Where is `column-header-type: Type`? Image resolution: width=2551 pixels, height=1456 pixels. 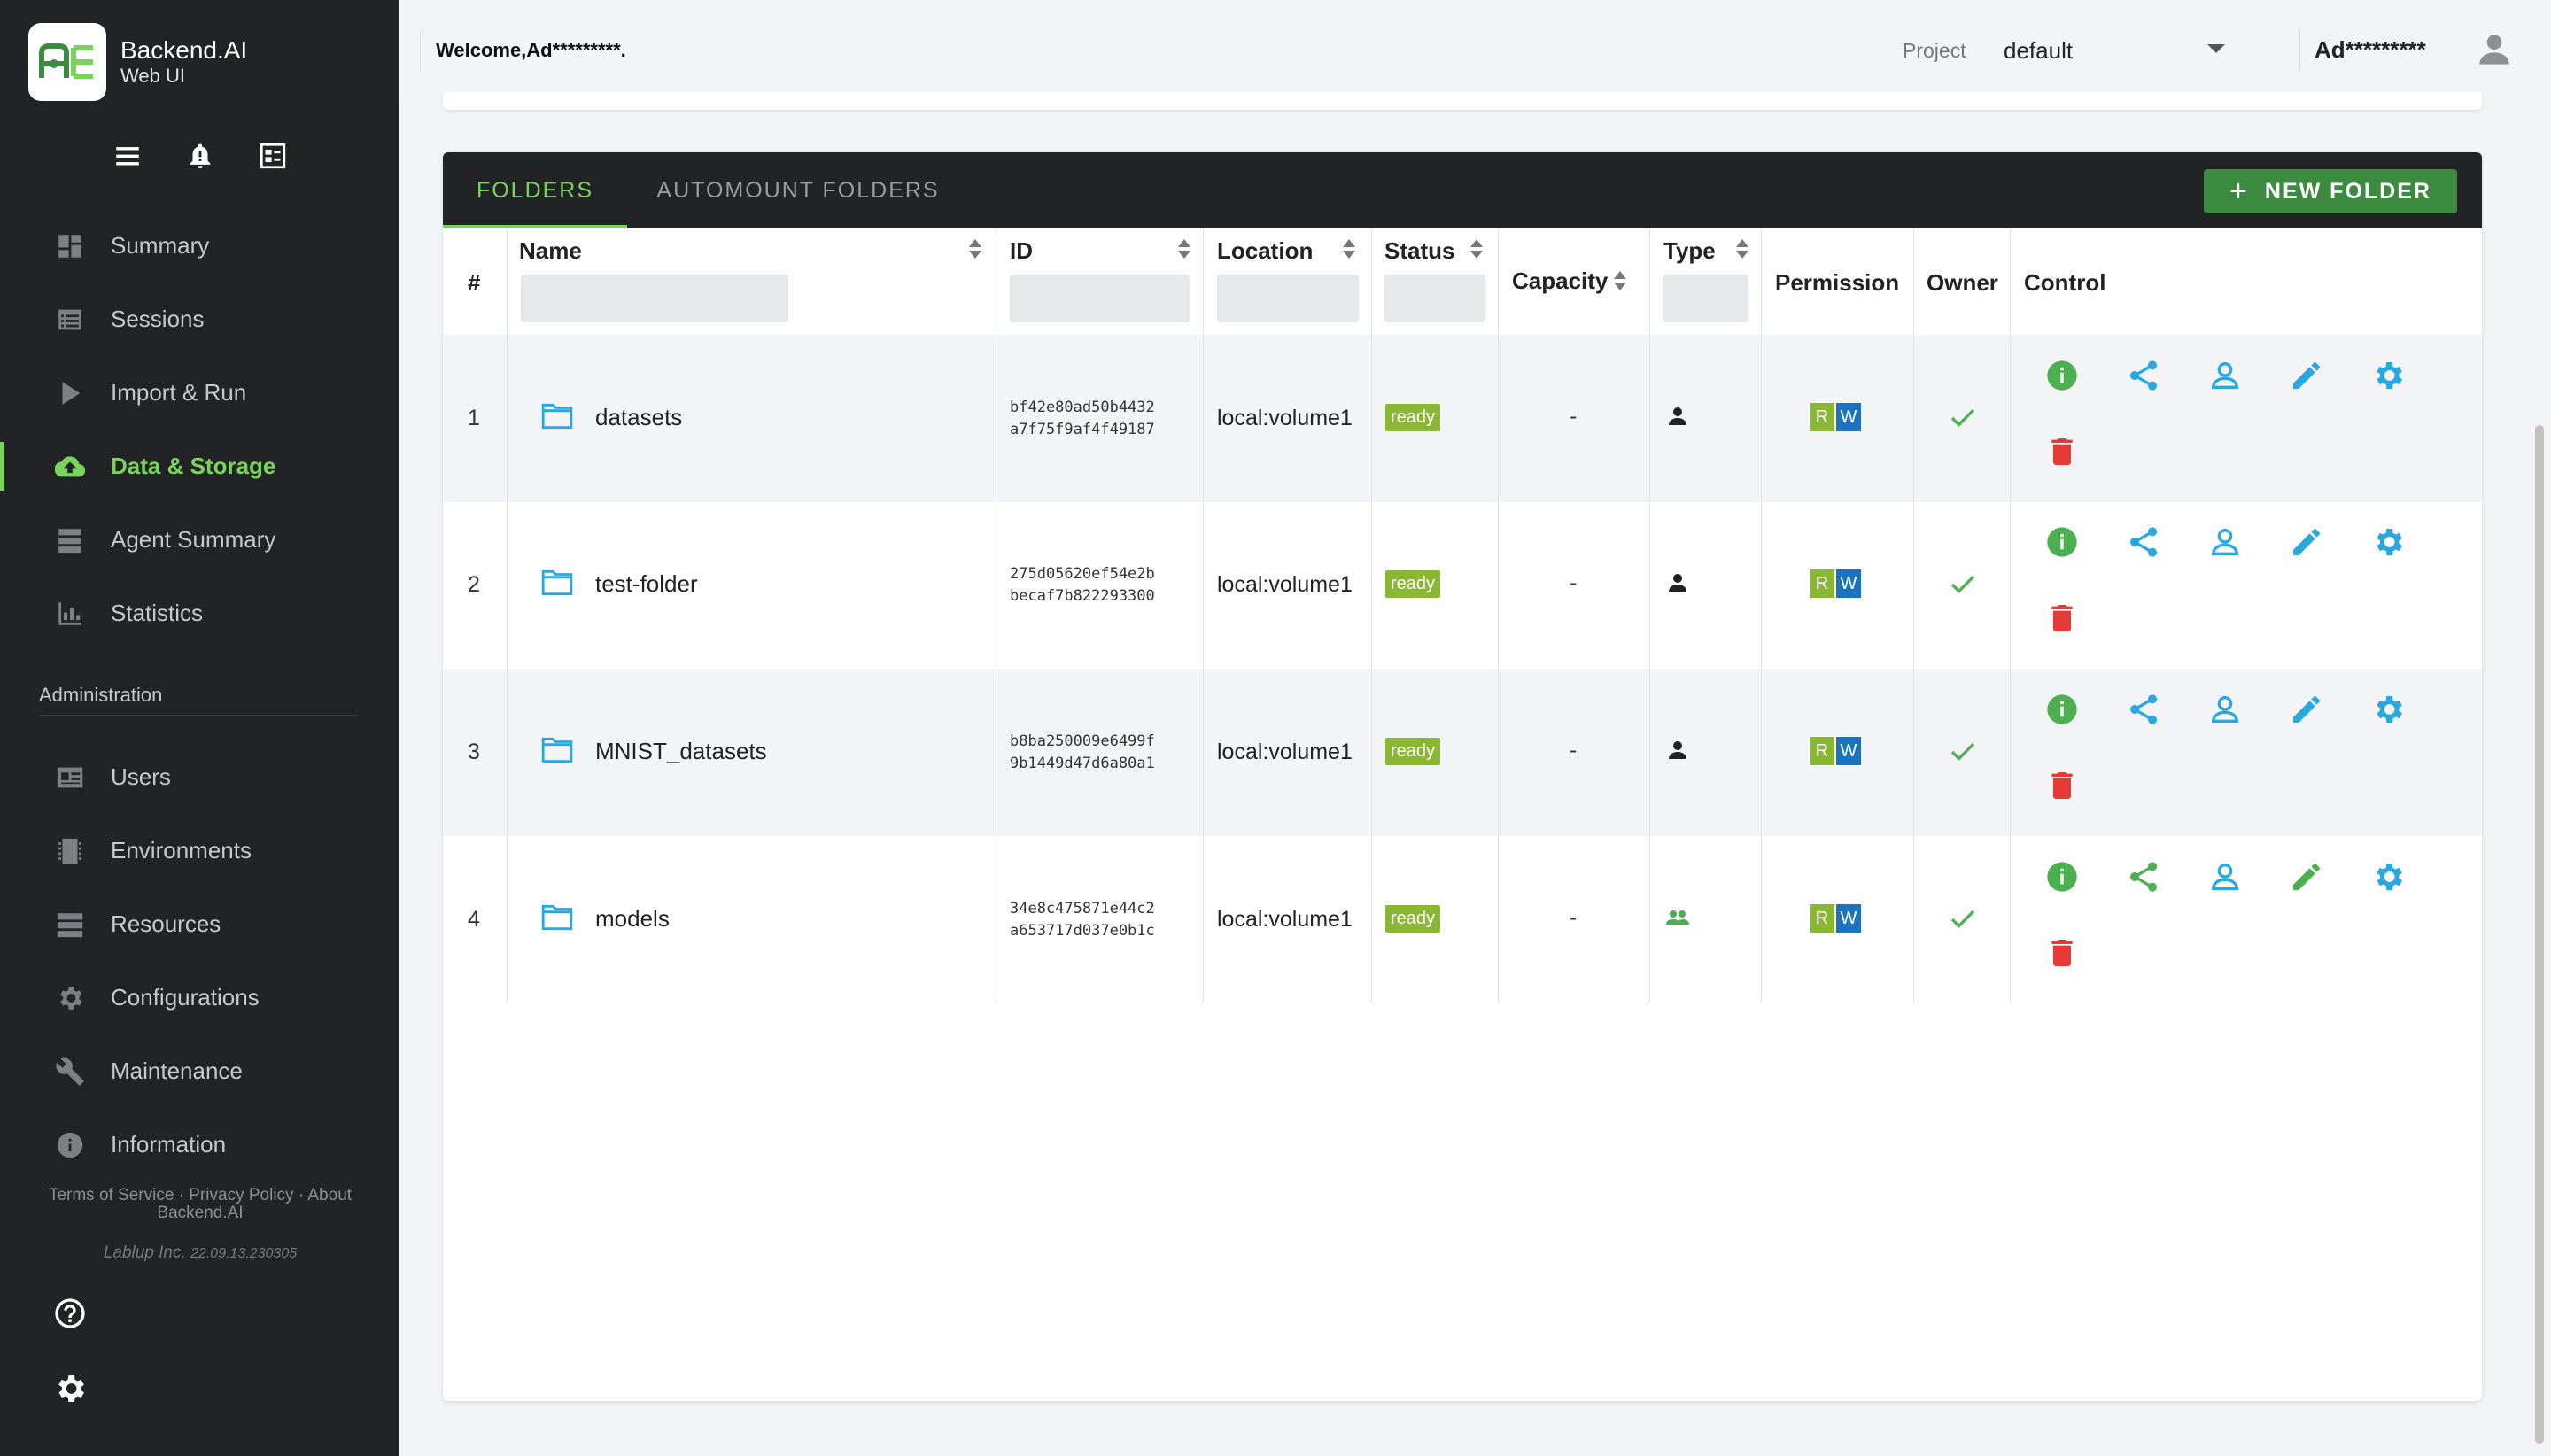
column-header-type: Type is located at coordinates (1689, 250).